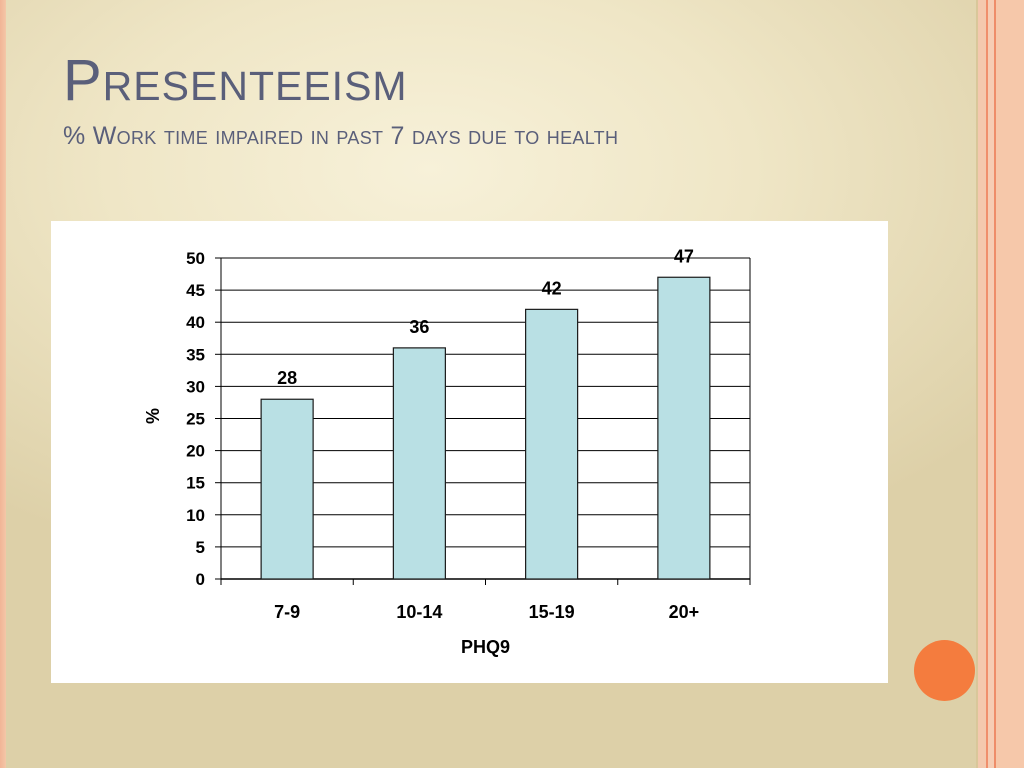 This screenshot has height=768, width=1024. I want to click on y-tick-label: 15, so click(195, 483).